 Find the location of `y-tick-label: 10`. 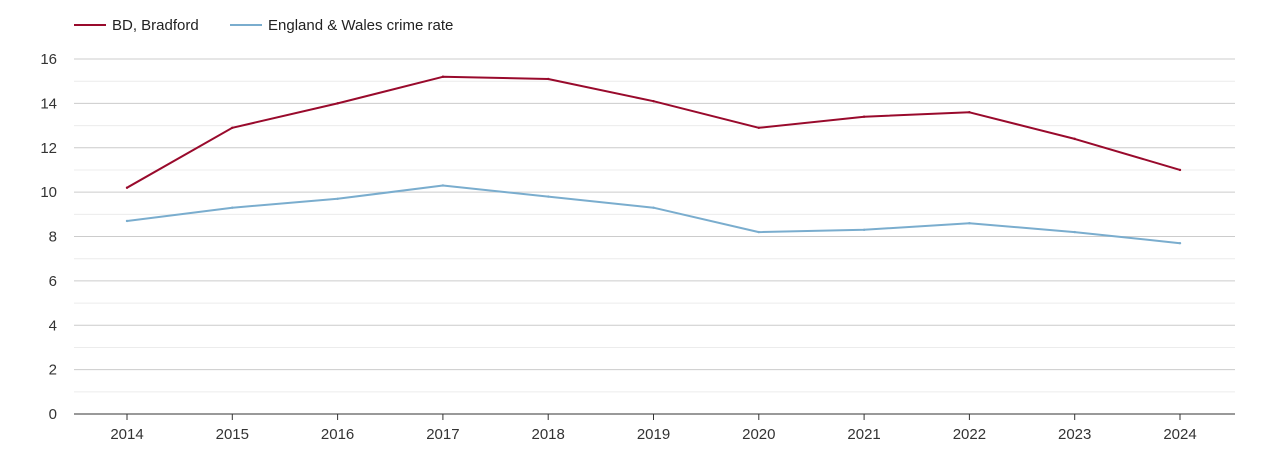

y-tick-label: 10 is located at coordinates (48, 192).